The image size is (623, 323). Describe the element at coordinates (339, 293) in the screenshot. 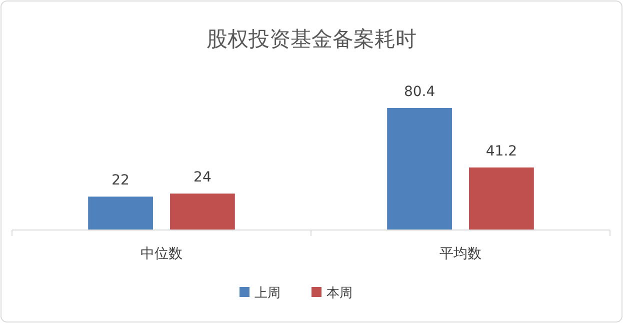

I see `legend-label: 本周` at that location.